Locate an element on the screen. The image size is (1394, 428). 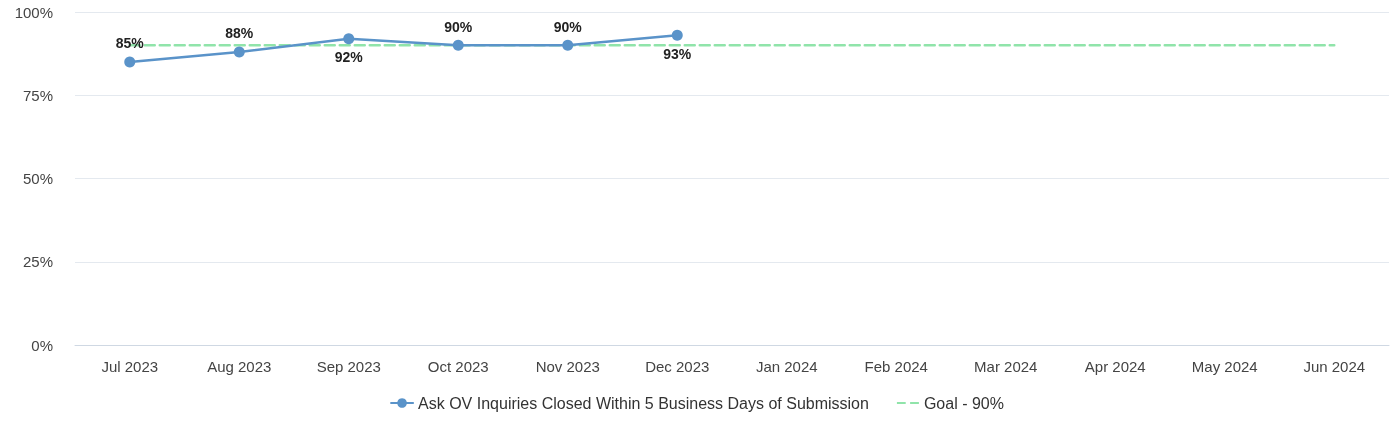
x-tick-label: Nov 2023 is located at coordinates (567, 366).